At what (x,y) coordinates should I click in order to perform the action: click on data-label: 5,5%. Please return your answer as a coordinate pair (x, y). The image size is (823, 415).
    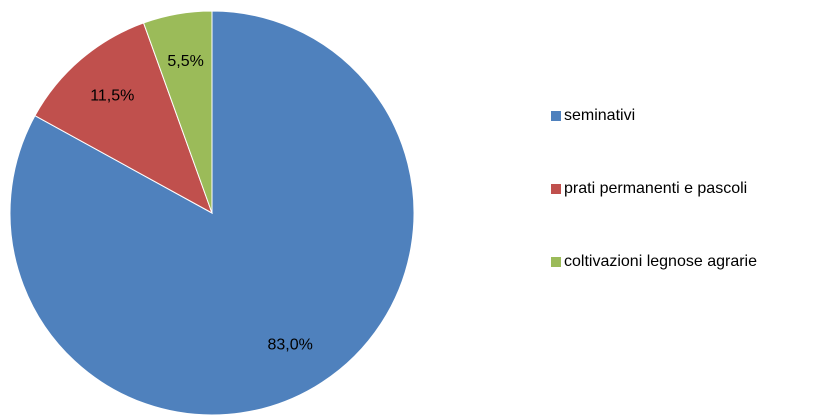
    Looking at the image, I should click on (185, 61).